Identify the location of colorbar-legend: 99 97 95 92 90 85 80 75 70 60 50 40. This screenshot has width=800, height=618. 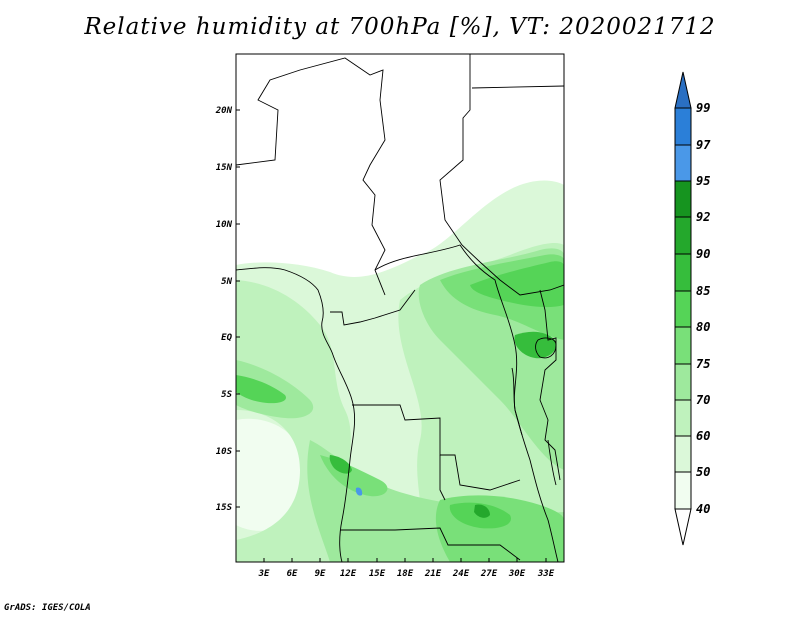
(692, 308).